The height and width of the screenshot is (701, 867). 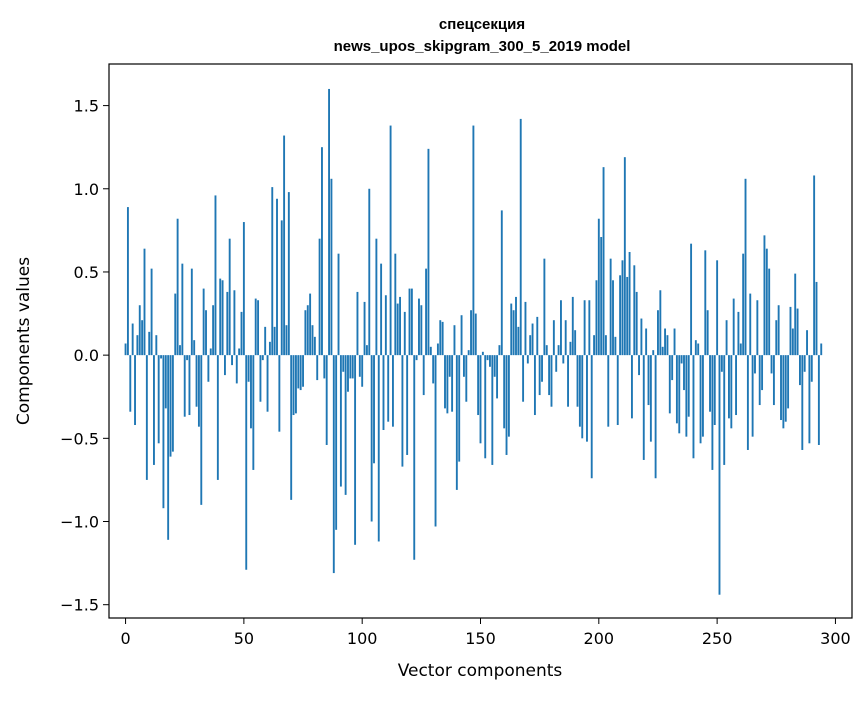 What do you see at coordinates (835, 638) in the screenshot?
I see `x-tick-label: 300` at bounding box center [835, 638].